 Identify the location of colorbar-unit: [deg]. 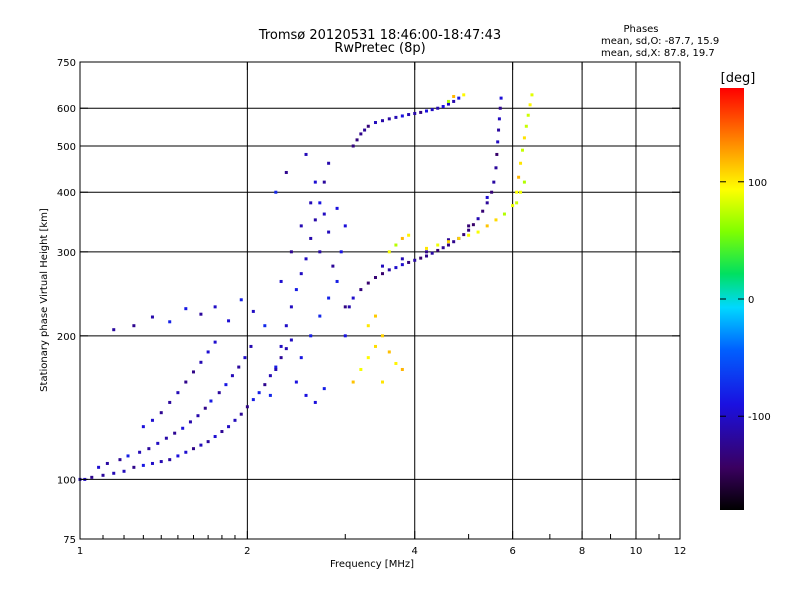
(738, 78).